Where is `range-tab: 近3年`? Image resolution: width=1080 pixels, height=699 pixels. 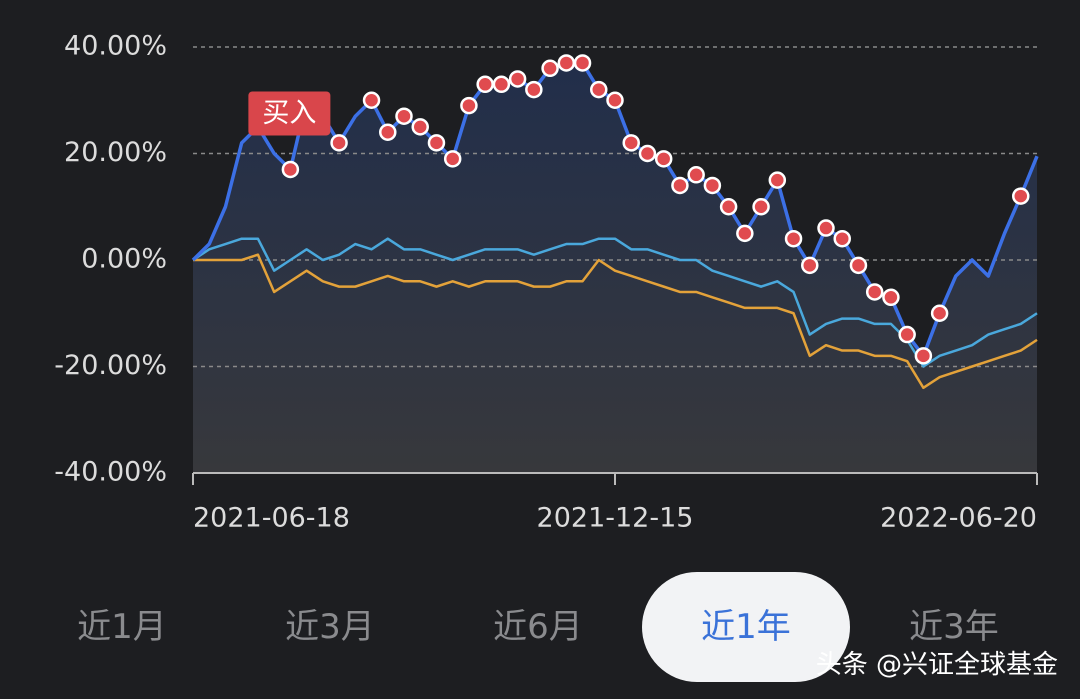 range-tab: 近3年 is located at coordinates (954, 627).